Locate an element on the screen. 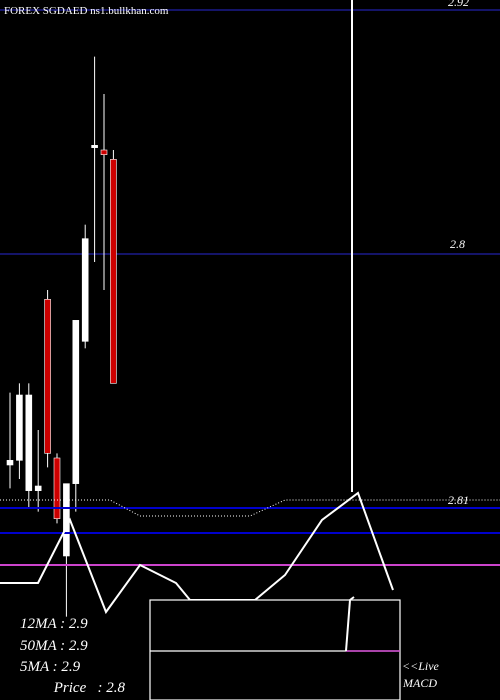  stat-12ma-sep: : is located at coordinates (62, 624).